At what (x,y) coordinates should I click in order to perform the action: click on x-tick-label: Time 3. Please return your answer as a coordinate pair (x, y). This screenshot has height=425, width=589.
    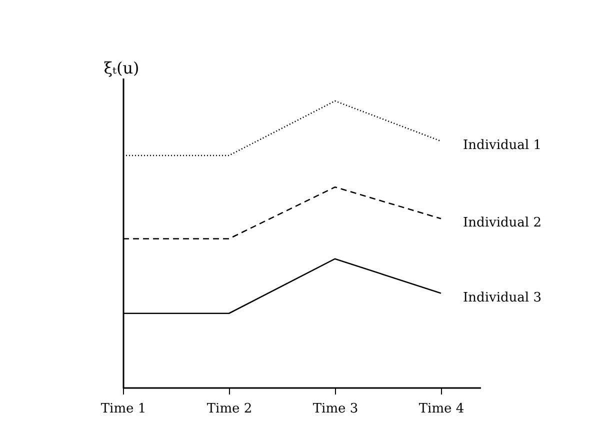
    Looking at the image, I should click on (335, 409).